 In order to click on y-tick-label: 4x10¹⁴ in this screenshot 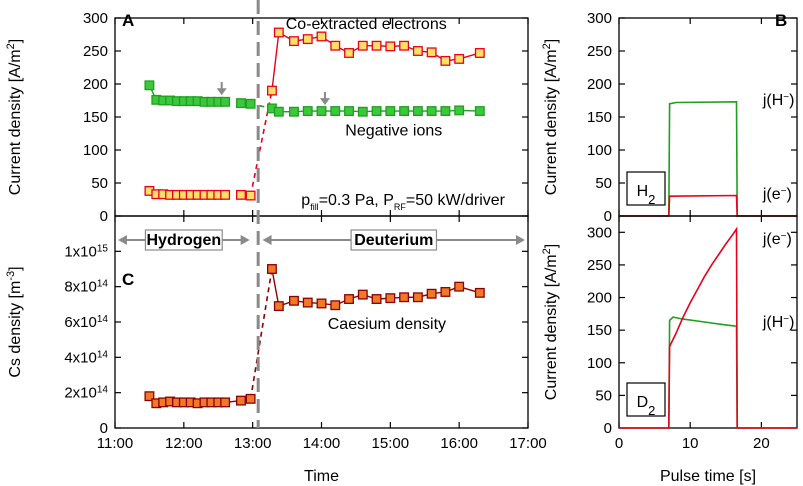, I will do `click(86, 358)`.